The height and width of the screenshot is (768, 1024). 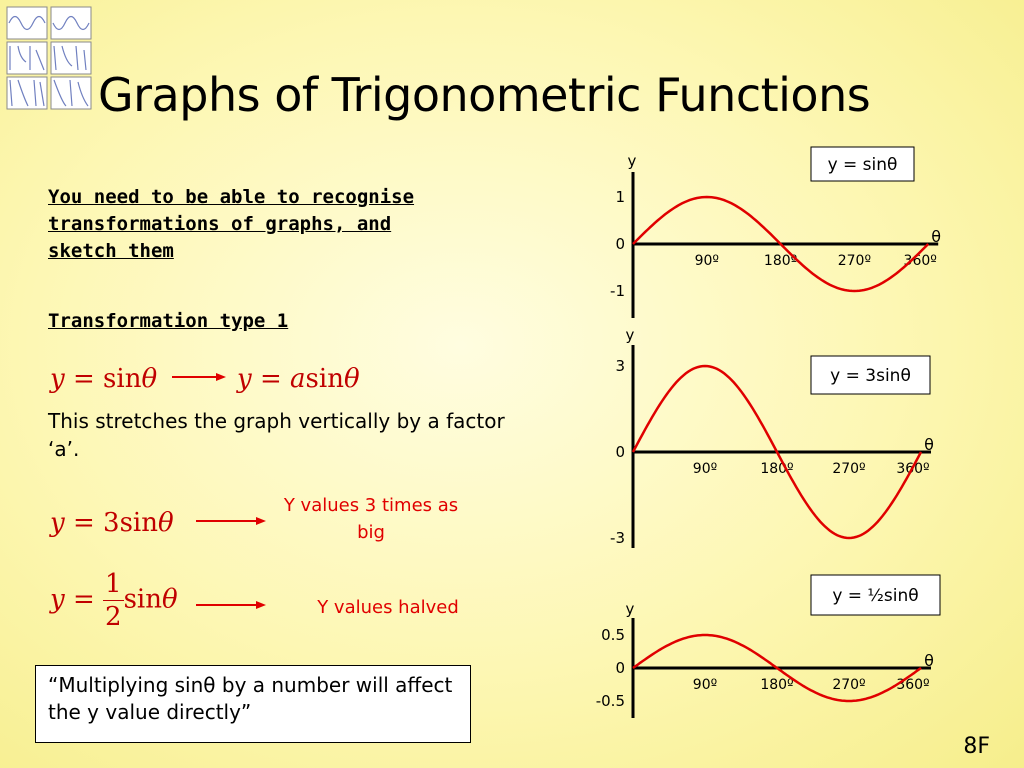 What do you see at coordinates (613, 635) in the screenshot?
I see `y-tick-label: 0.5` at bounding box center [613, 635].